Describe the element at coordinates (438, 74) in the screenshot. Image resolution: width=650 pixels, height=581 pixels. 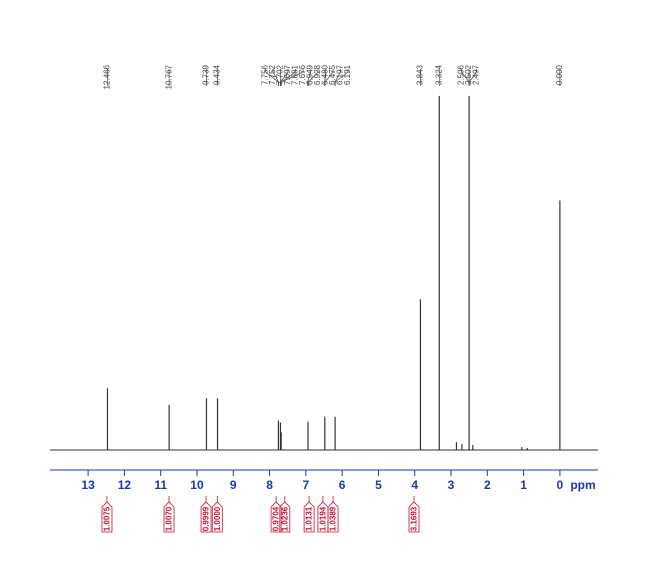
I see `peak-label: 3.324` at that location.